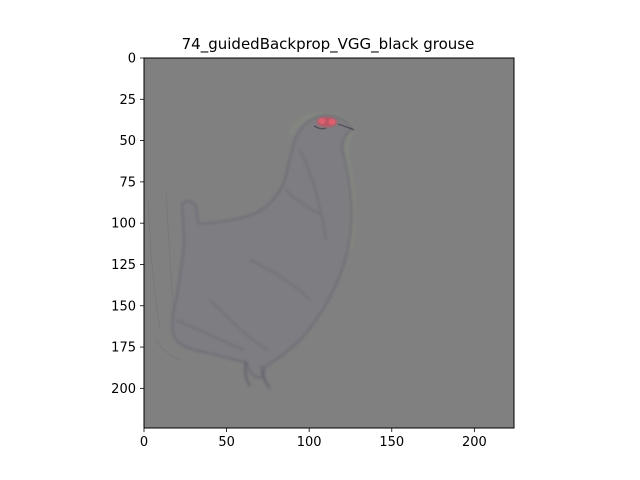 Image resolution: width=640 pixels, height=480 pixels. I want to click on x-axis: 0 50 100 150 200, so click(313, 439).